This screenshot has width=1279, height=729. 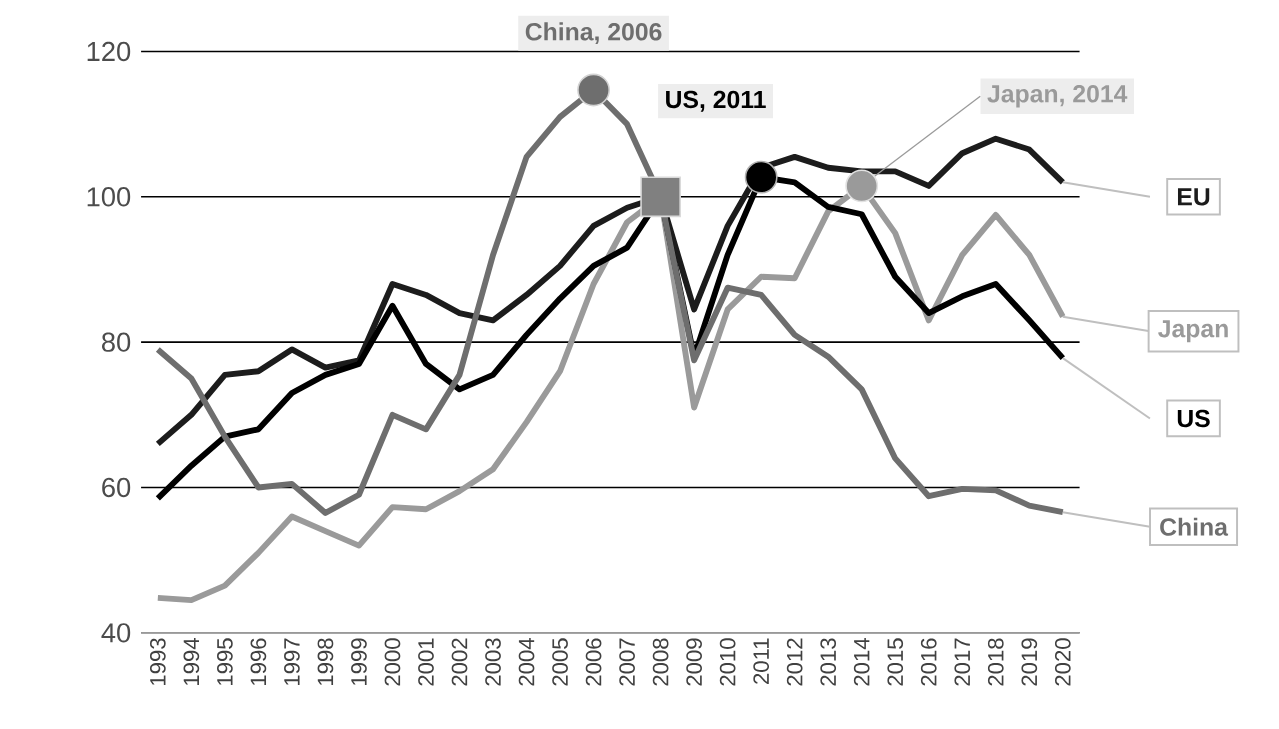 What do you see at coordinates (1193, 197) in the screenshot?
I see `text: EU` at bounding box center [1193, 197].